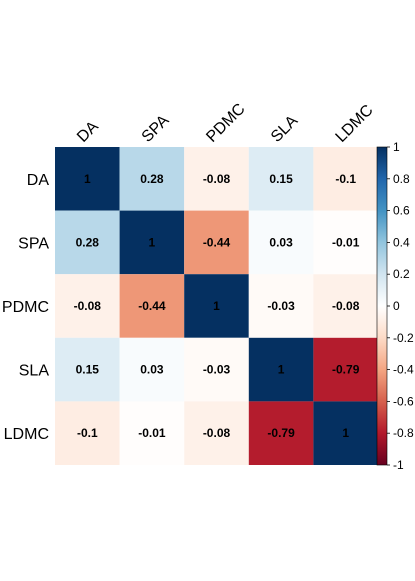 This screenshot has height=581, width=415. I want to click on colorbar-tick-label: -0.8, so click(403, 433).